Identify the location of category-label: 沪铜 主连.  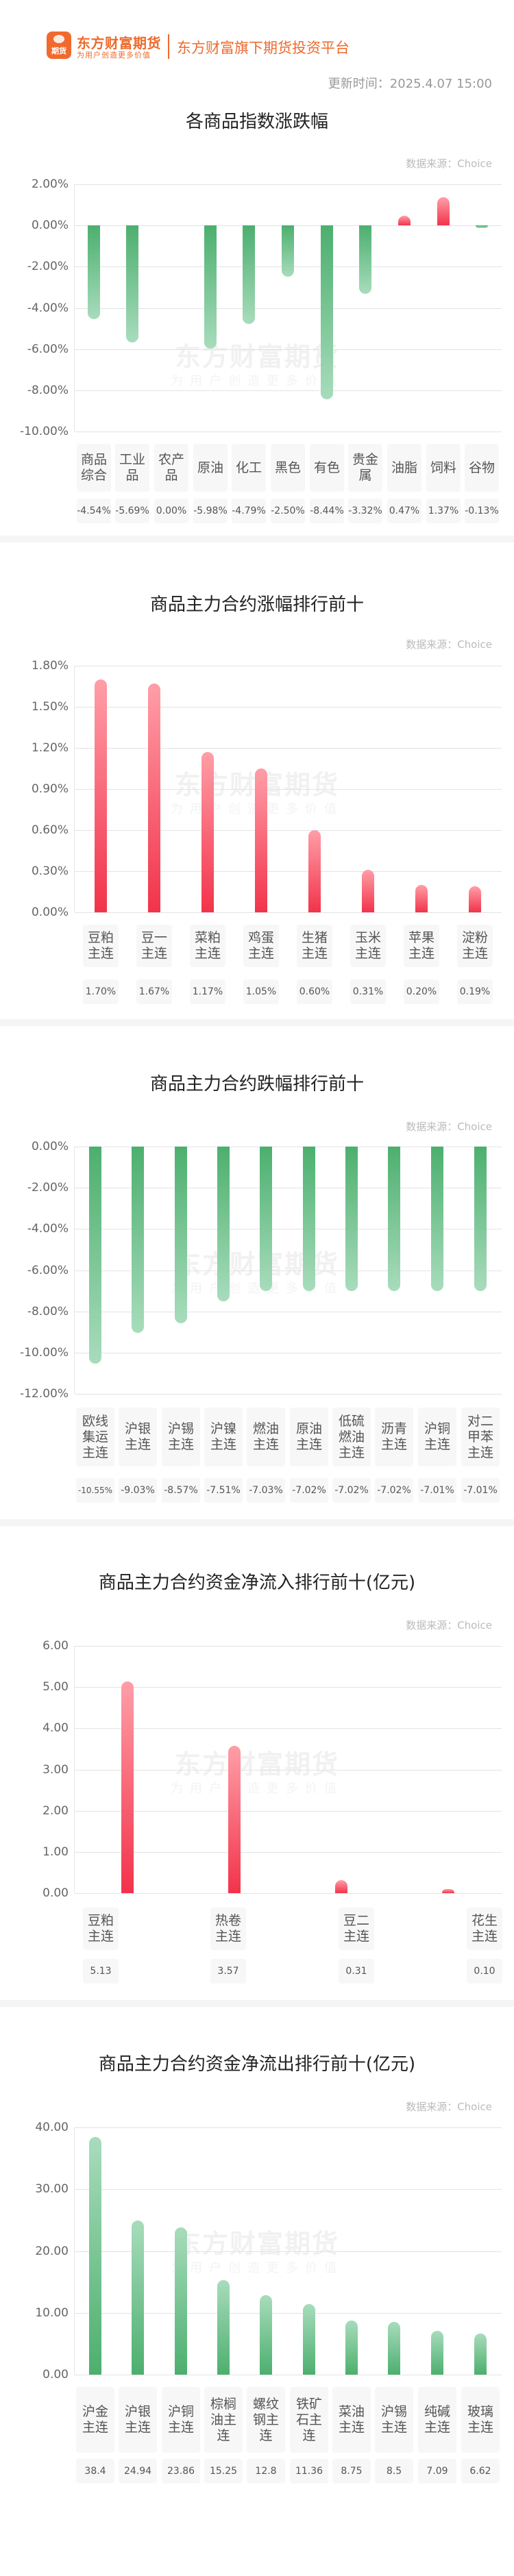
(437, 1437).